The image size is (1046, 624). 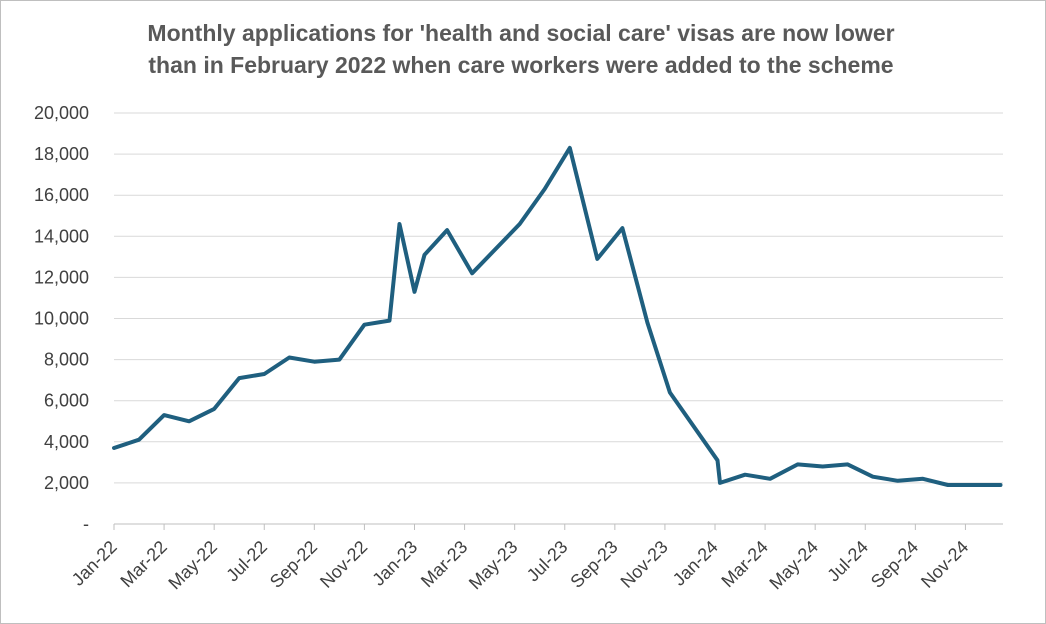 What do you see at coordinates (894, 564) in the screenshot?
I see `x-axis-tick-label: Sep-24` at bounding box center [894, 564].